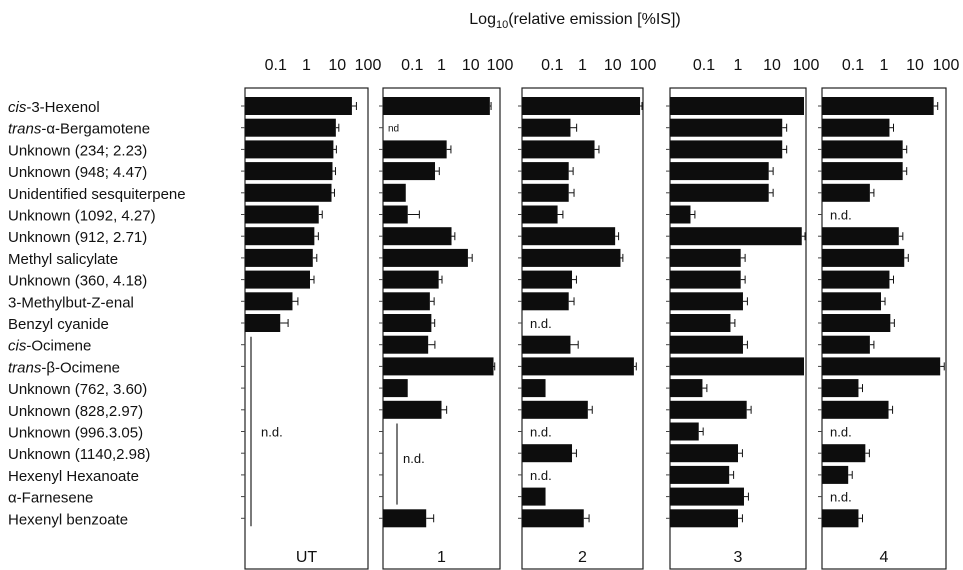 The image size is (963, 570). Describe the element at coordinates (393, 129) in the screenshot. I see `nd-label: nd` at that location.